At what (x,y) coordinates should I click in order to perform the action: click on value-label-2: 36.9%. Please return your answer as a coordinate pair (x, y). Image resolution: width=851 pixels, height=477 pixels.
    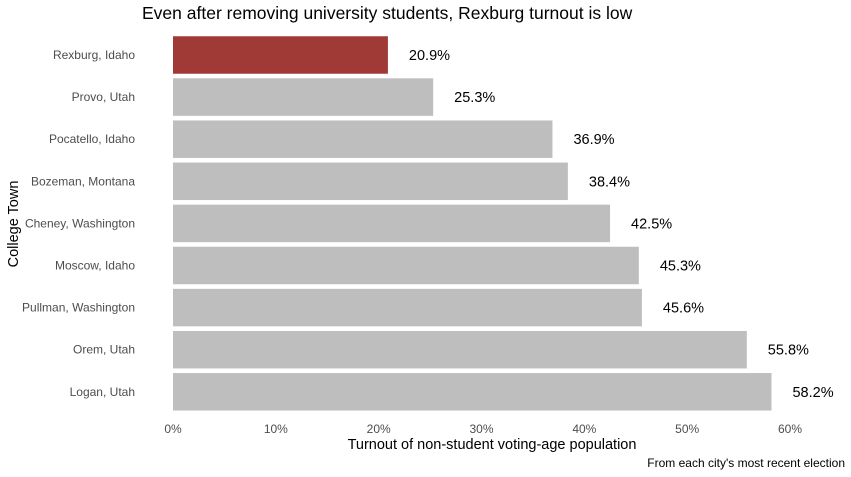
    Looking at the image, I should click on (593, 140).